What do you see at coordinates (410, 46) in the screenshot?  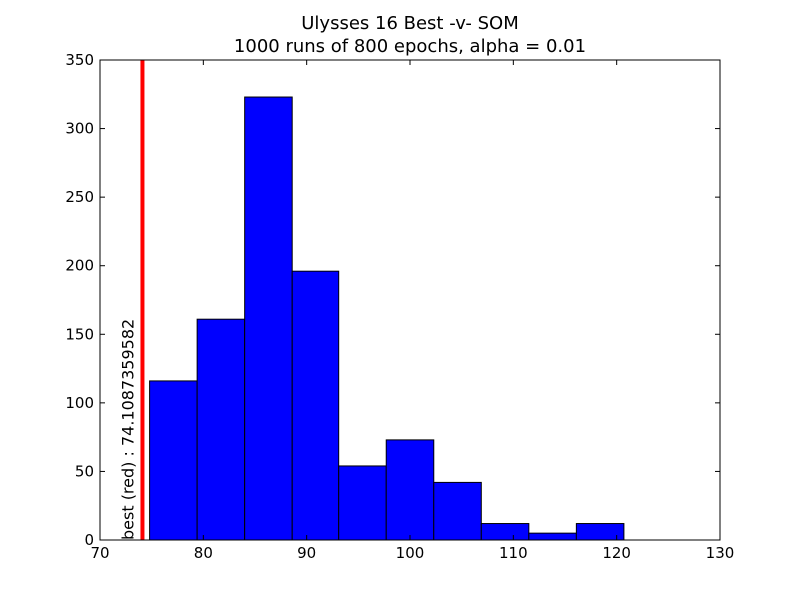 I see `chart-subtitle: 1000 runs of 800 epochs, alpha = 0.01` at bounding box center [410, 46].